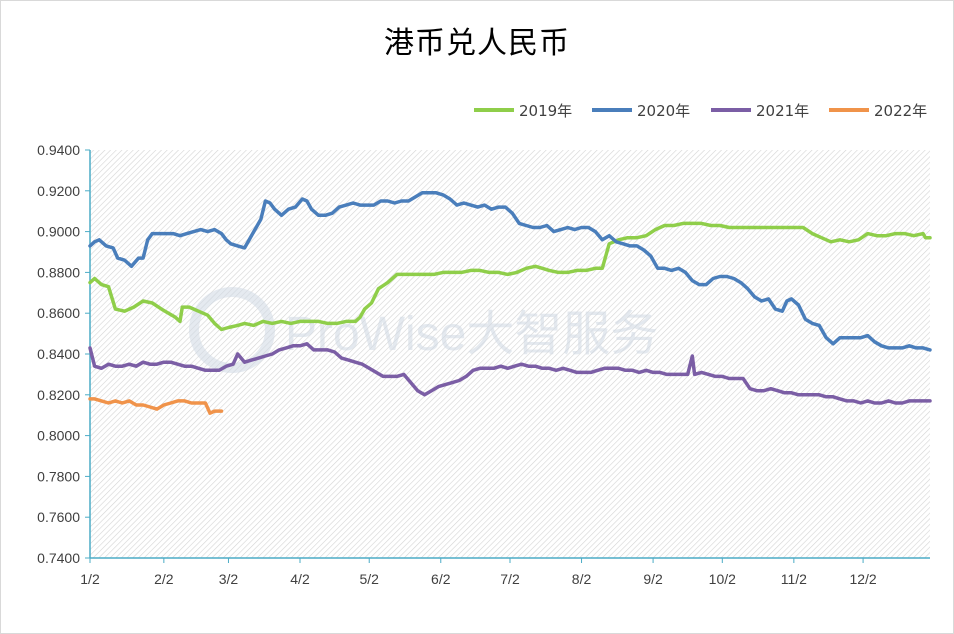  Describe the element at coordinates (794, 579) in the screenshot. I see `x-tick-label: 11/2` at that location.